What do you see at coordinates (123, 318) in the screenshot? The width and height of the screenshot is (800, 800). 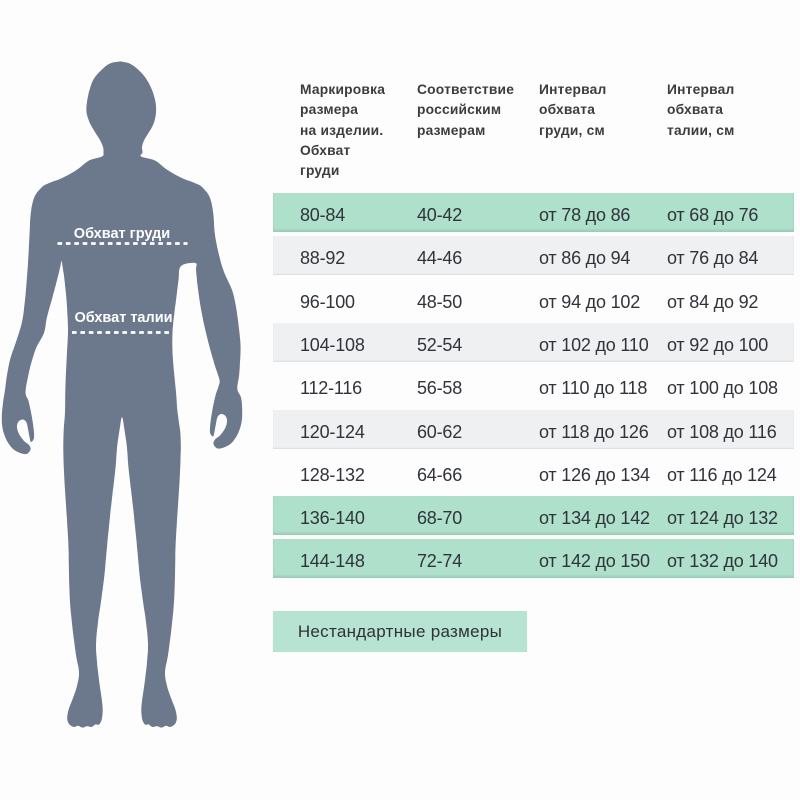 I see `svg-text: Обхват талии` at bounding box center [123, 318].